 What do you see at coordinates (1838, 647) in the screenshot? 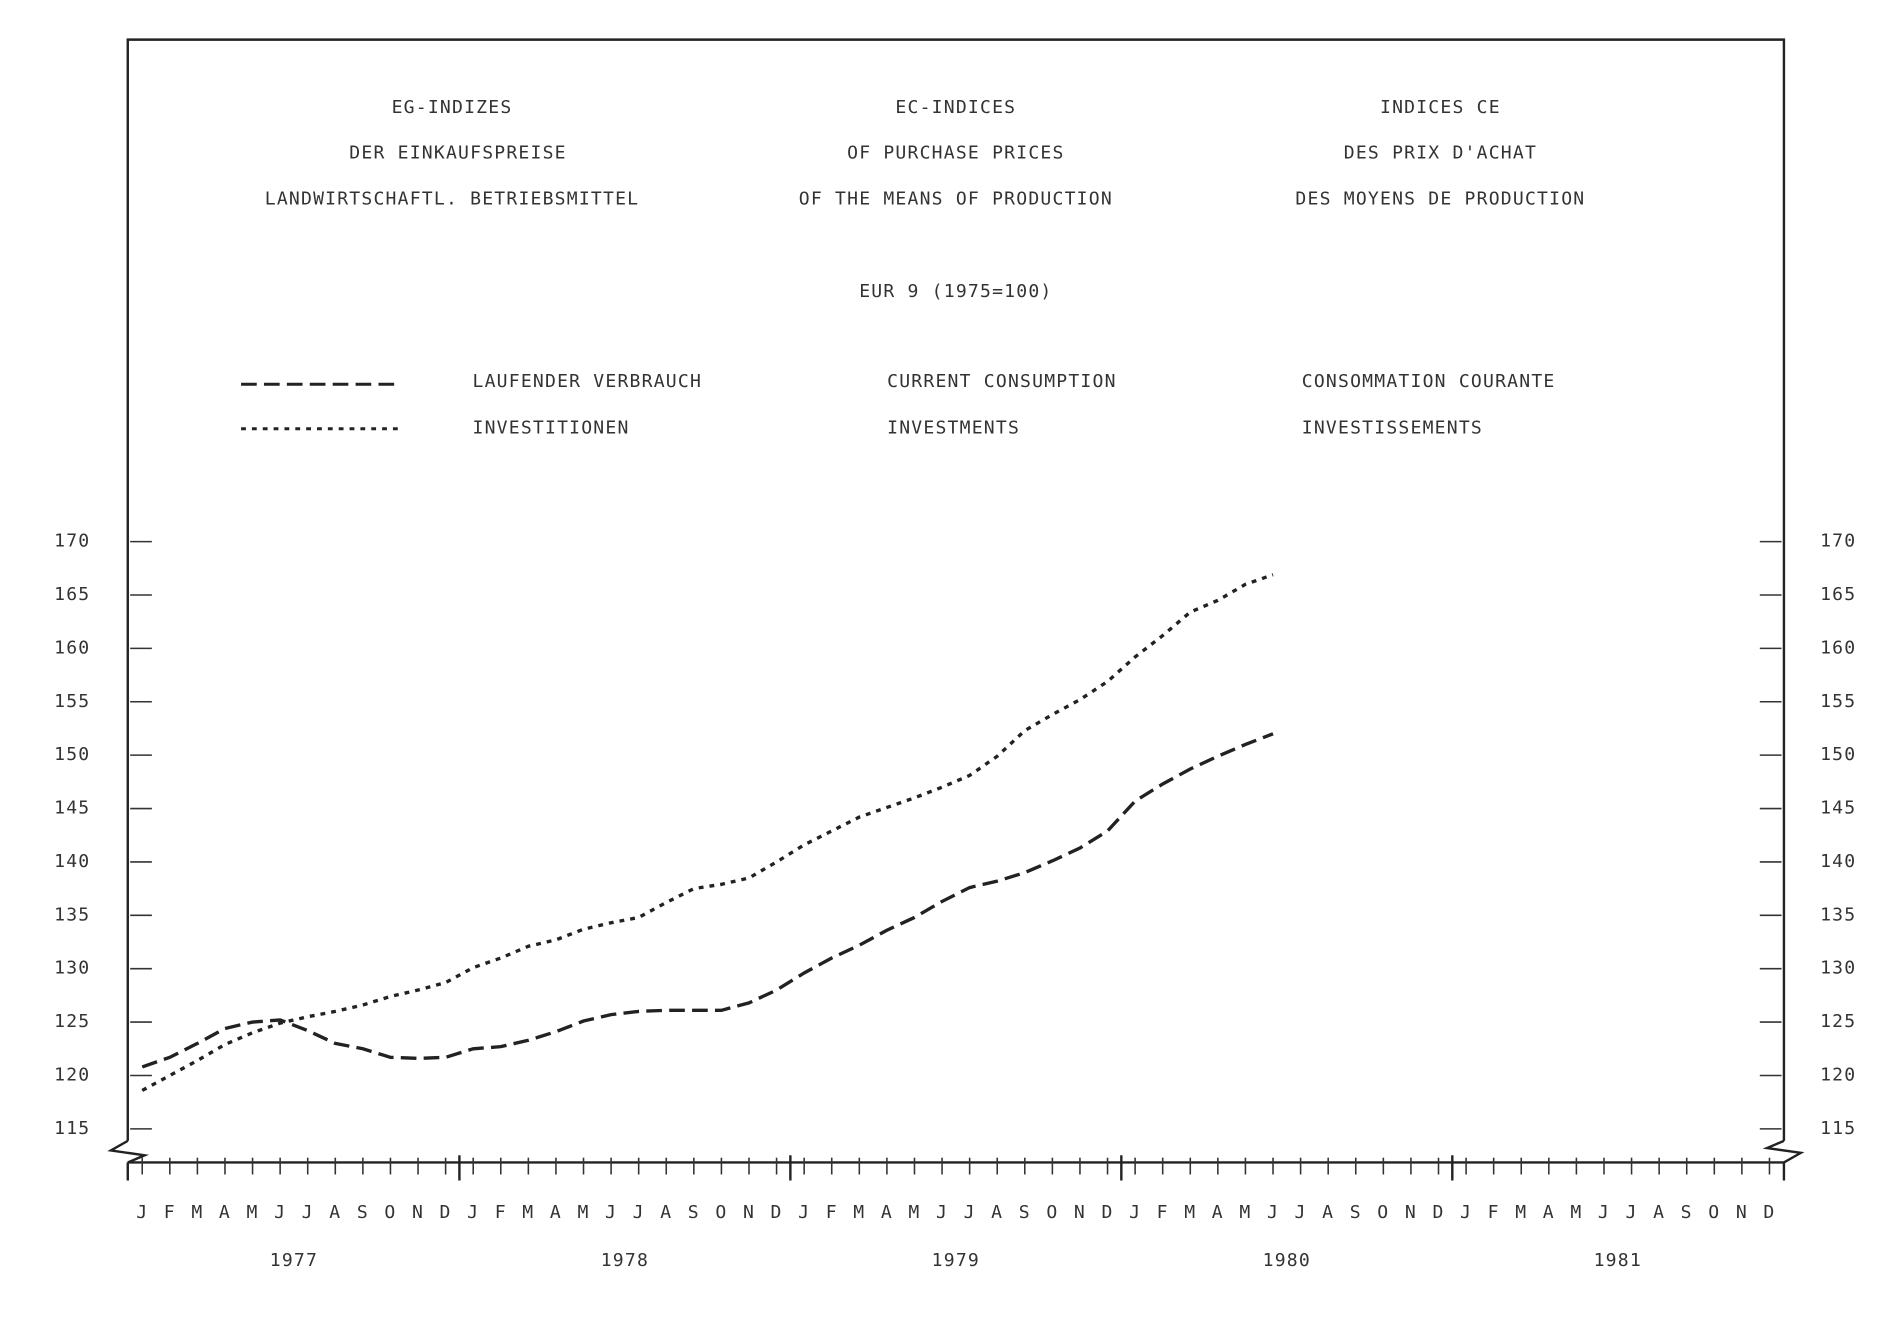
I see `y-tick-label: 160` at bounding box center [1838, 647].